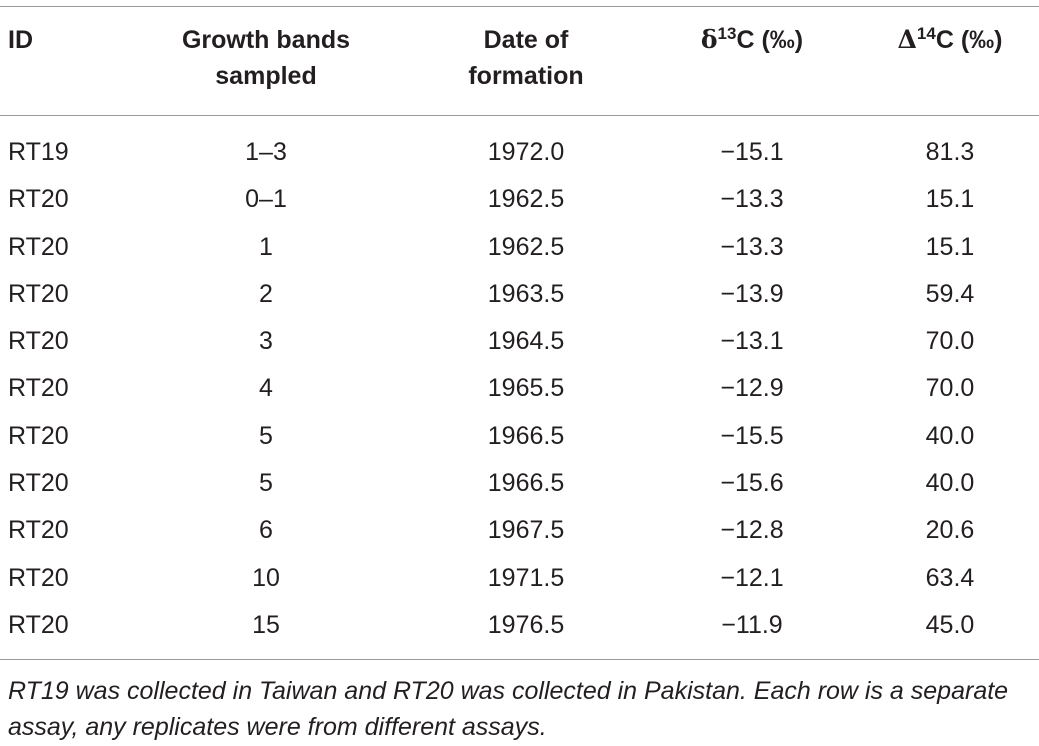 This screenshot has width=1039, height=746. Describe the element at coordinates (38, 152) in the screenshot. I see `cell-id: RT19` at that location.